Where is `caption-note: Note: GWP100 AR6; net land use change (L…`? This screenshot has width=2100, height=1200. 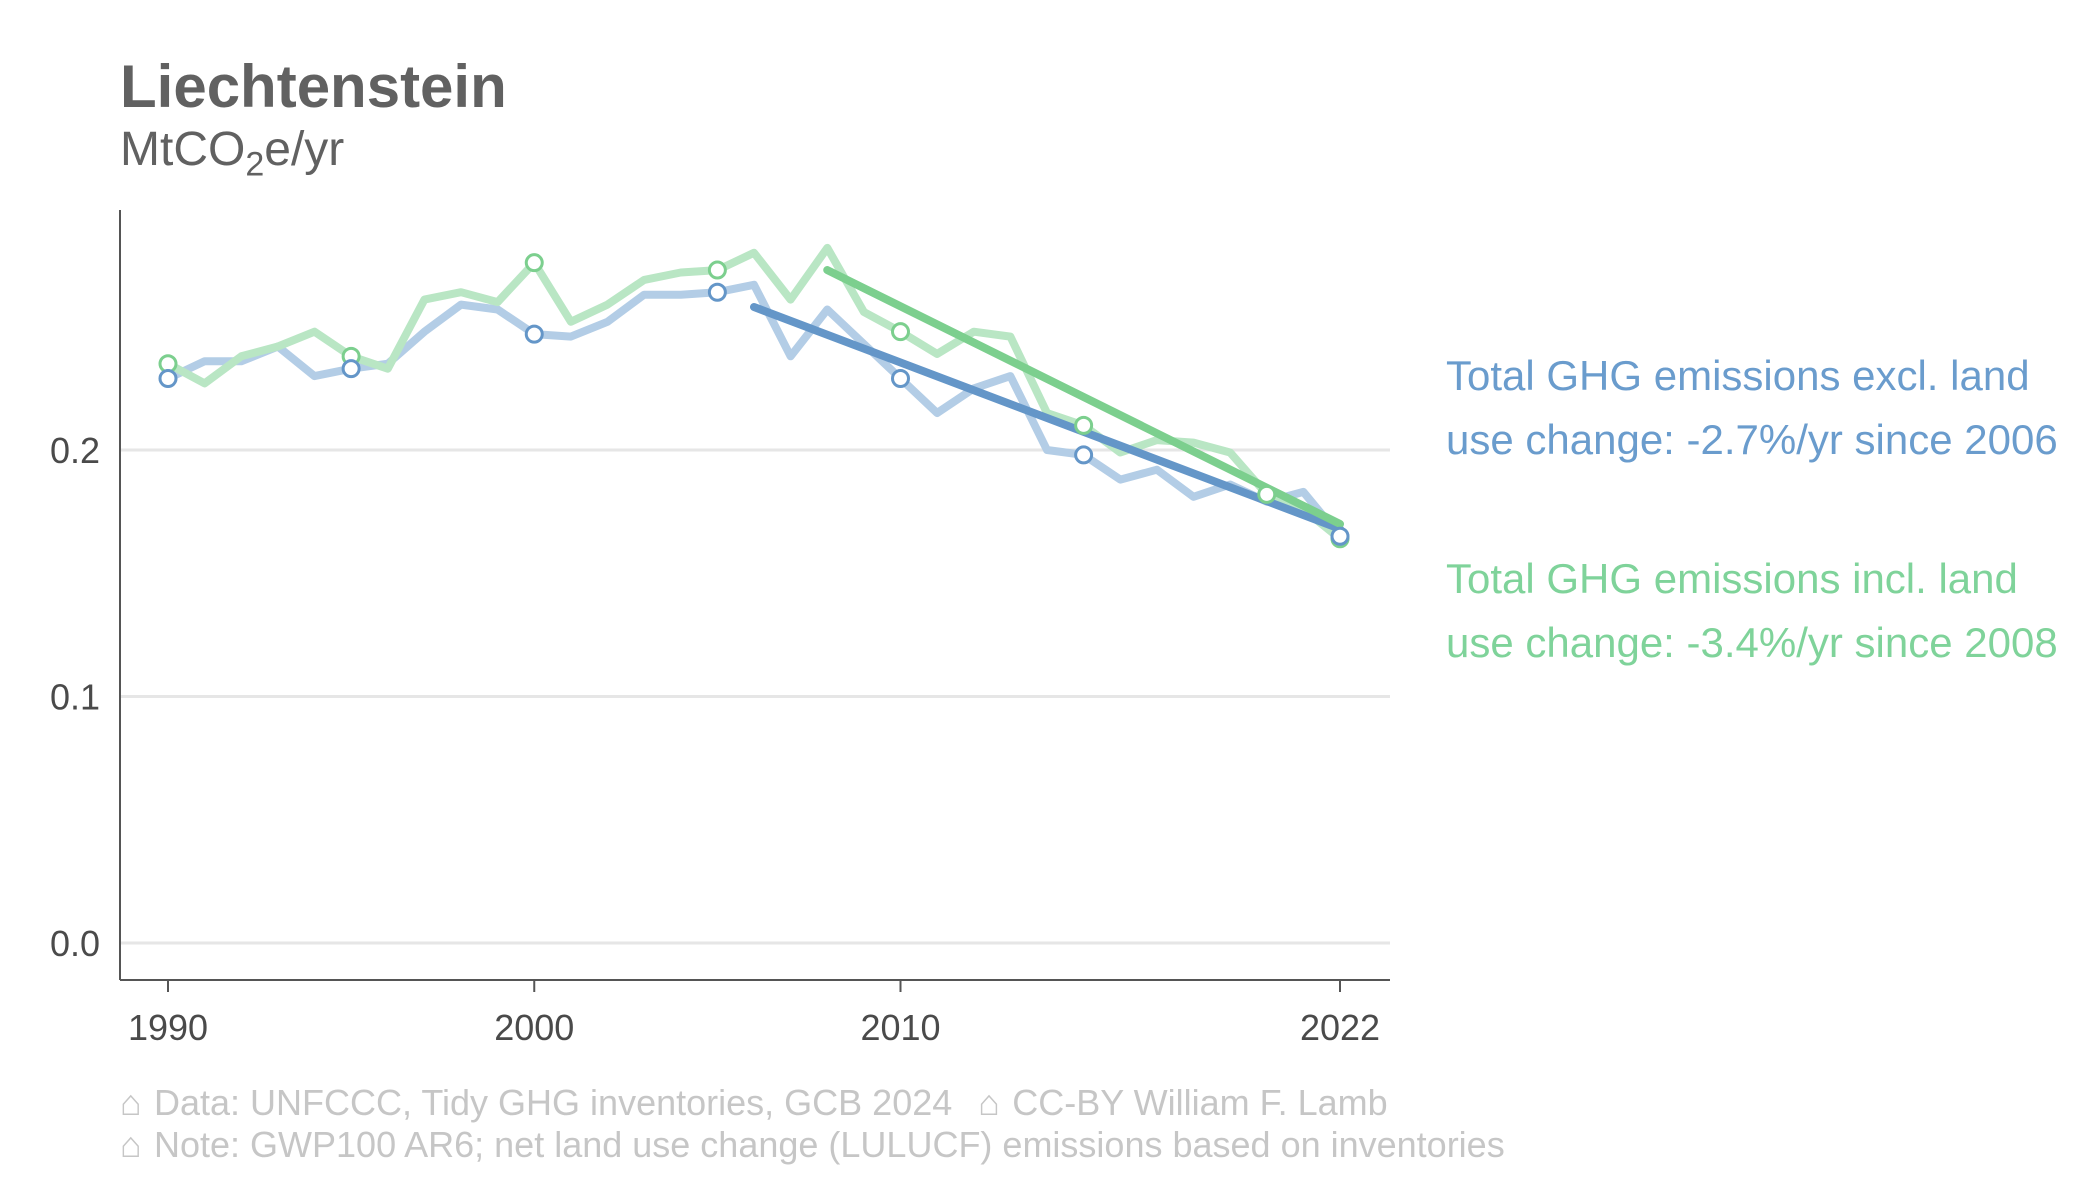 caption-note: Note: GWP100 AR6; net land use change (L… is located at coordinates (829, 1144).